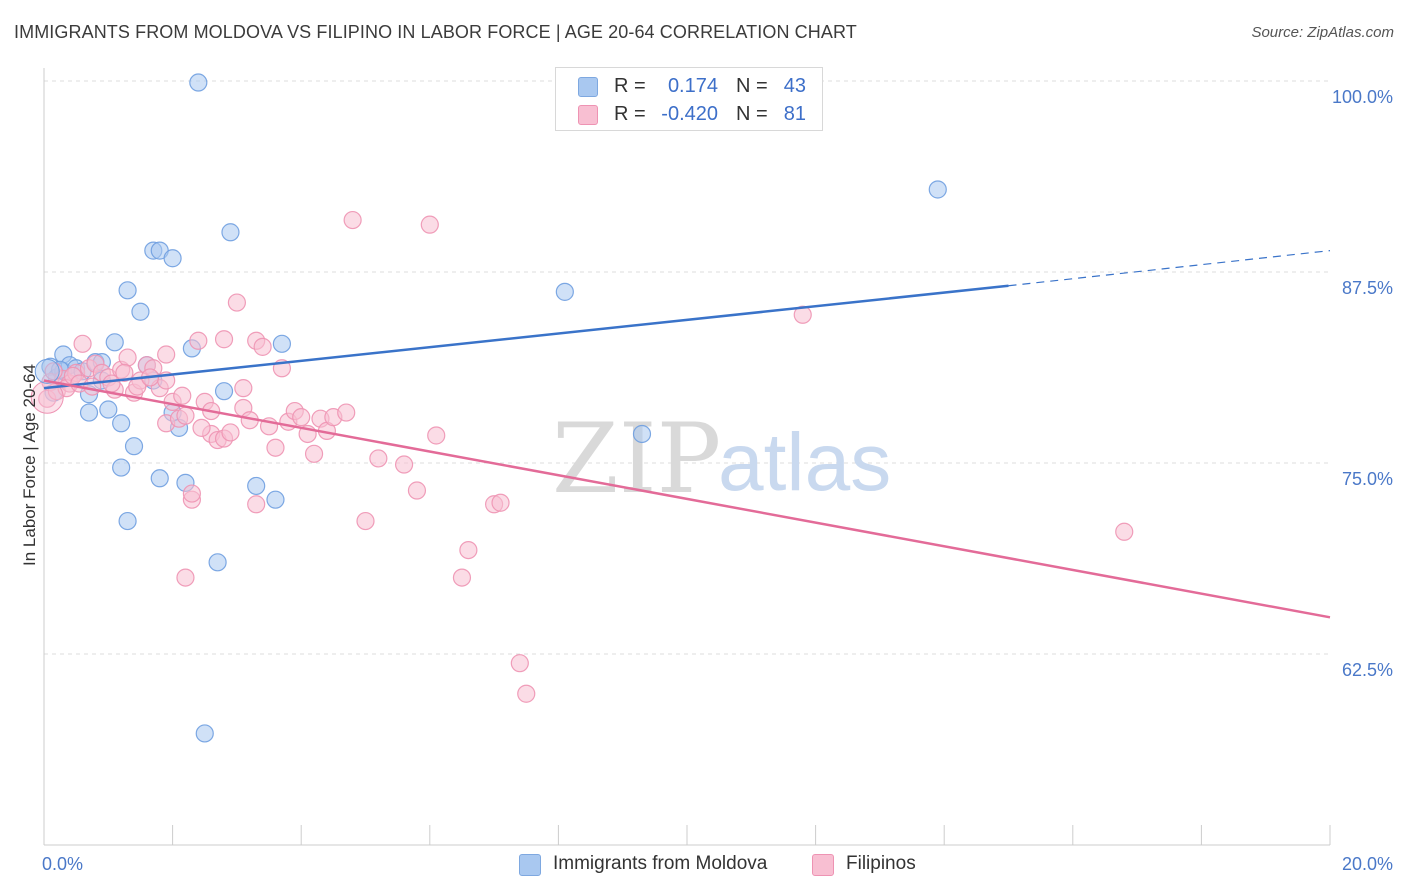 This screenshot has height=892, width=1406. What do you see at coordinates (1169, 268) in the screenshot?
I see `trend-line-moldova-projection` at bounding box center [1169, 268].